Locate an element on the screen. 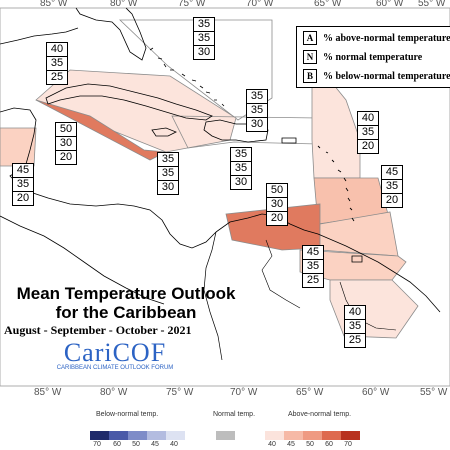 The height and width of the screenshot is (450, 450). key-row-normal: N % normal temperature is located at coordinates (362, 57).